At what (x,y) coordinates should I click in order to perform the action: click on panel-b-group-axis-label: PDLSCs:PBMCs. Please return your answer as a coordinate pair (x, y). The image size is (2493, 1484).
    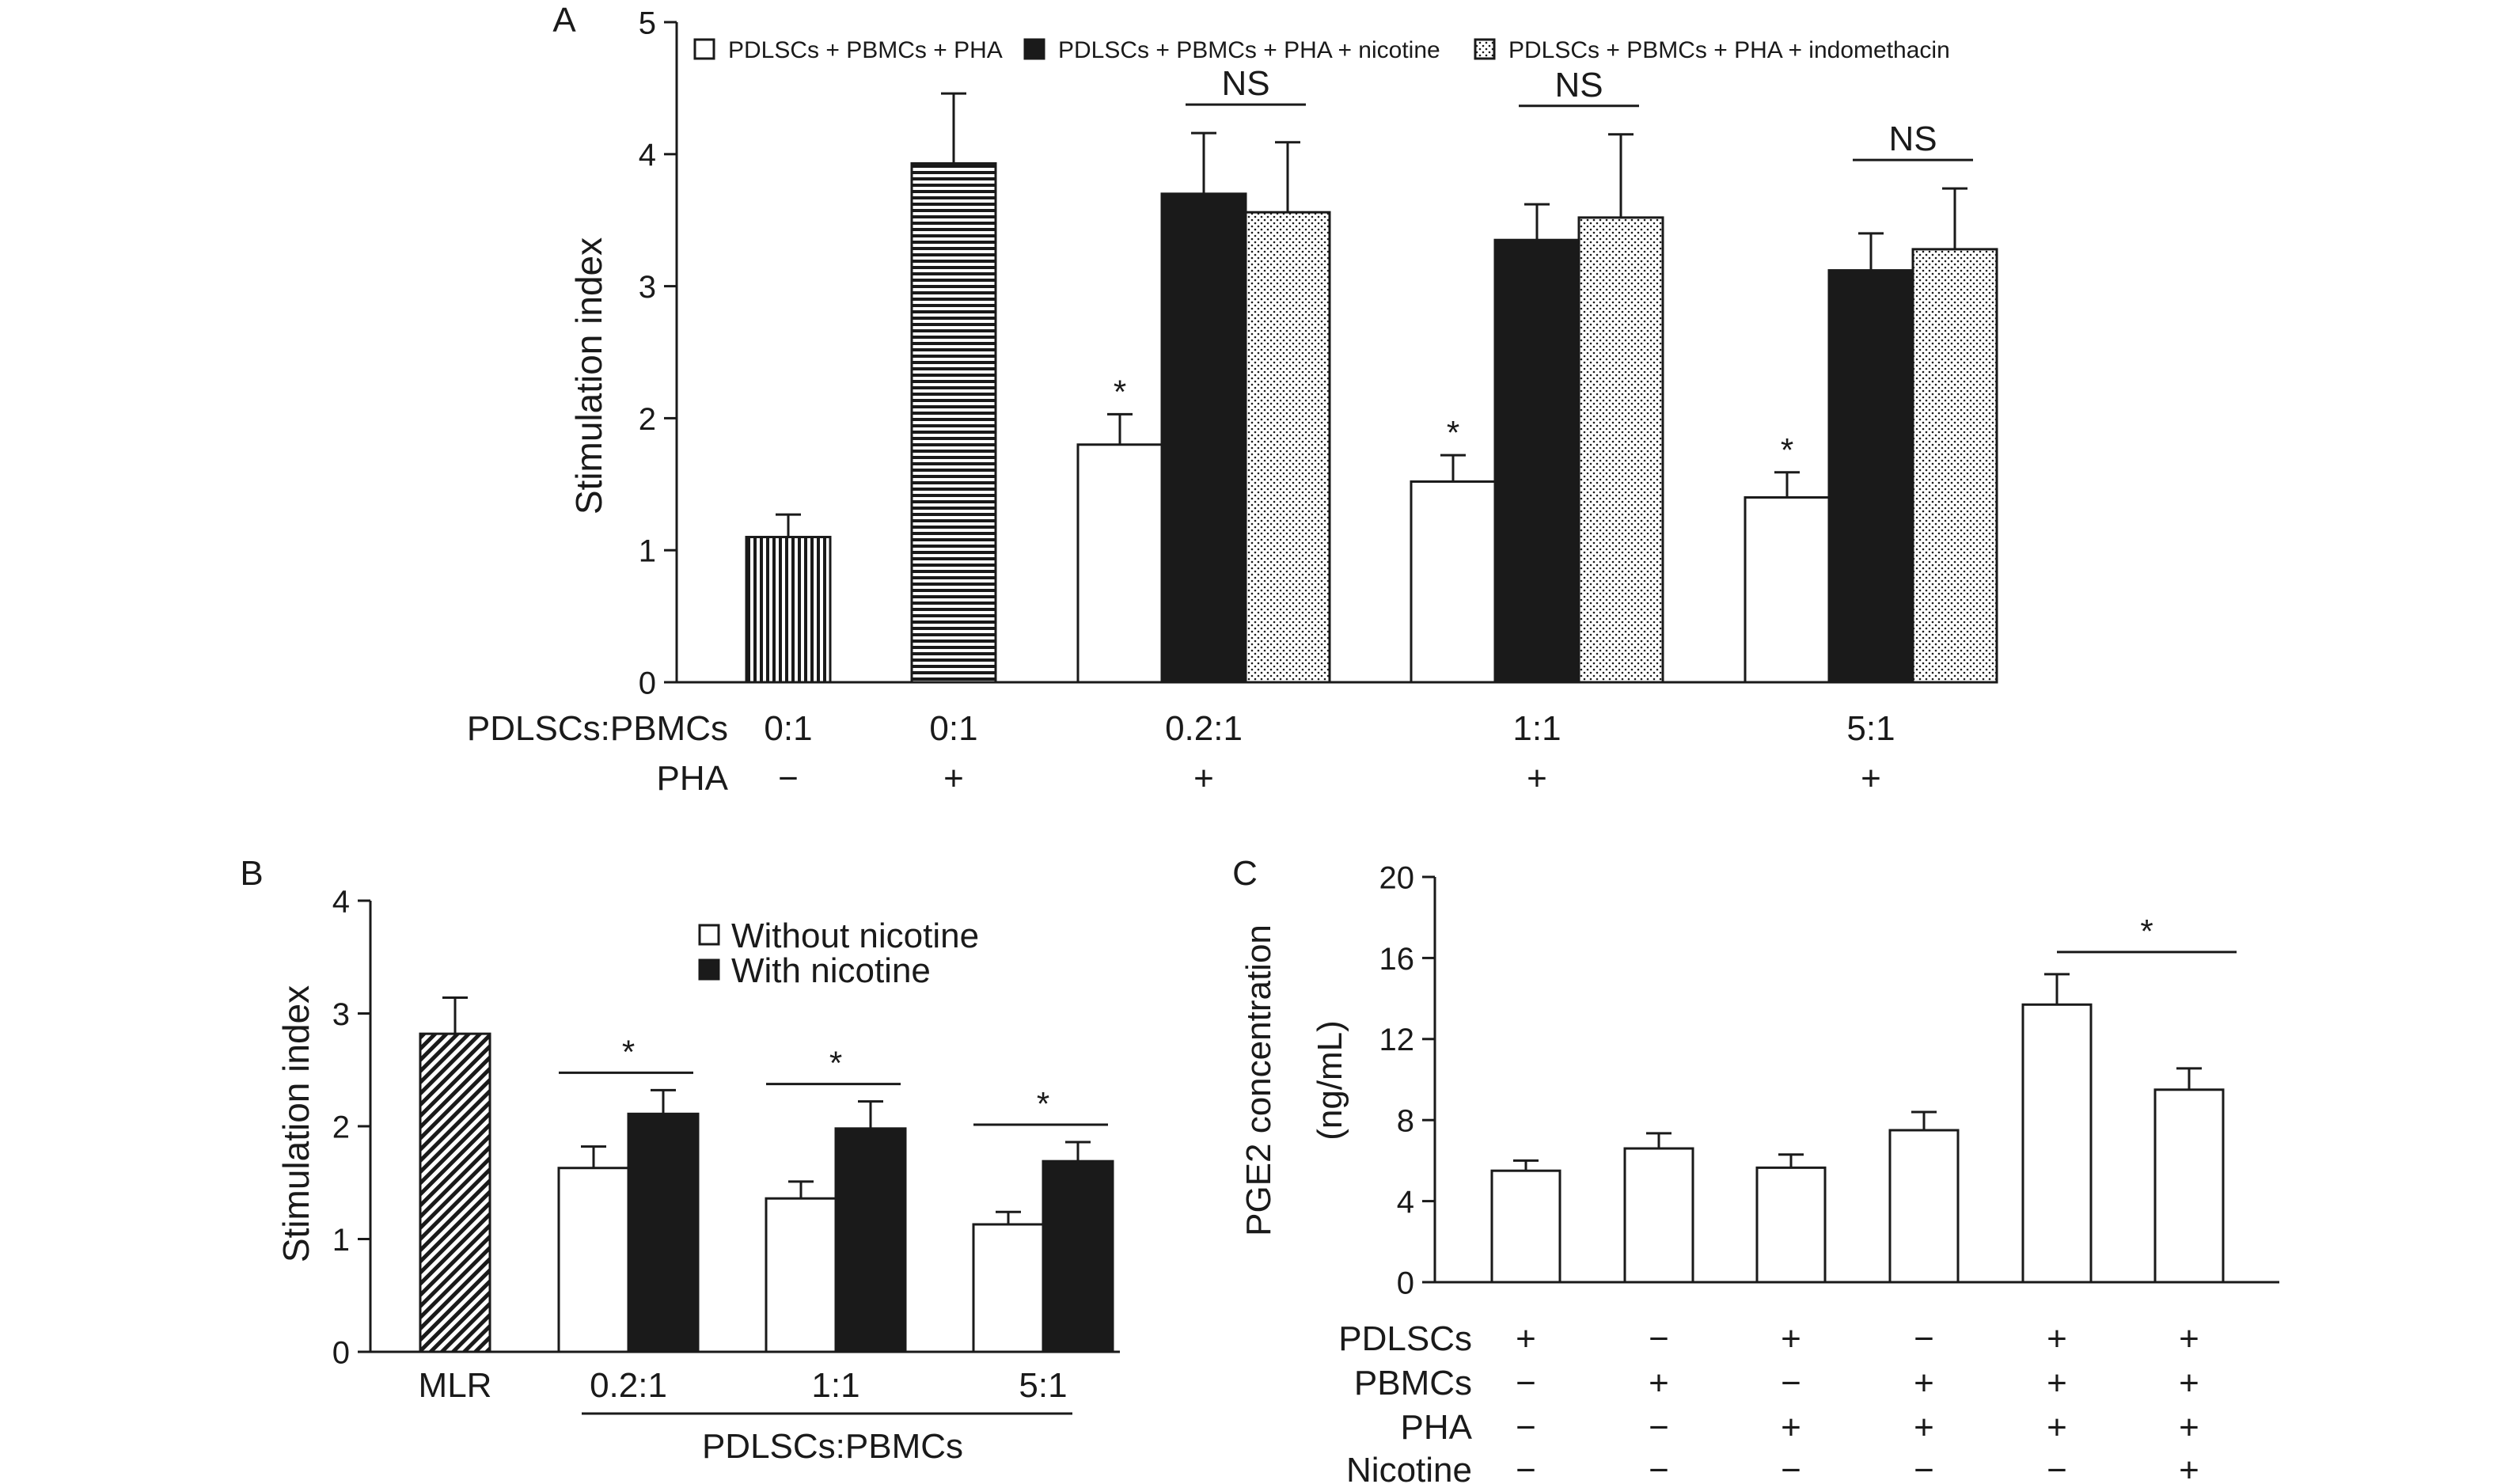
    Looking at the image, I should click on (832, 1446).